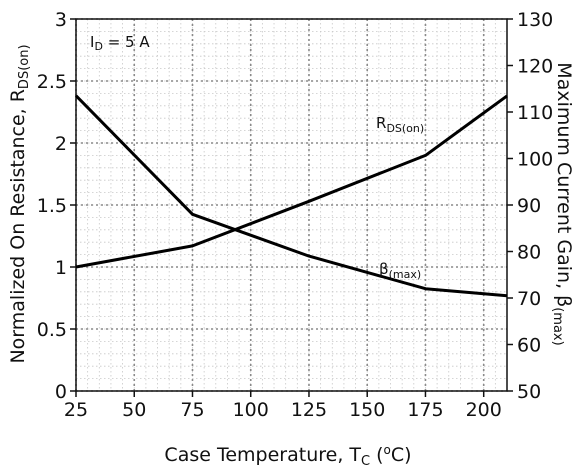 This screenshot has height=468, width=580. Describe the element at coordinates (61, 268) in the screenshot. I see `y-left-tick-label: 1` at that location.